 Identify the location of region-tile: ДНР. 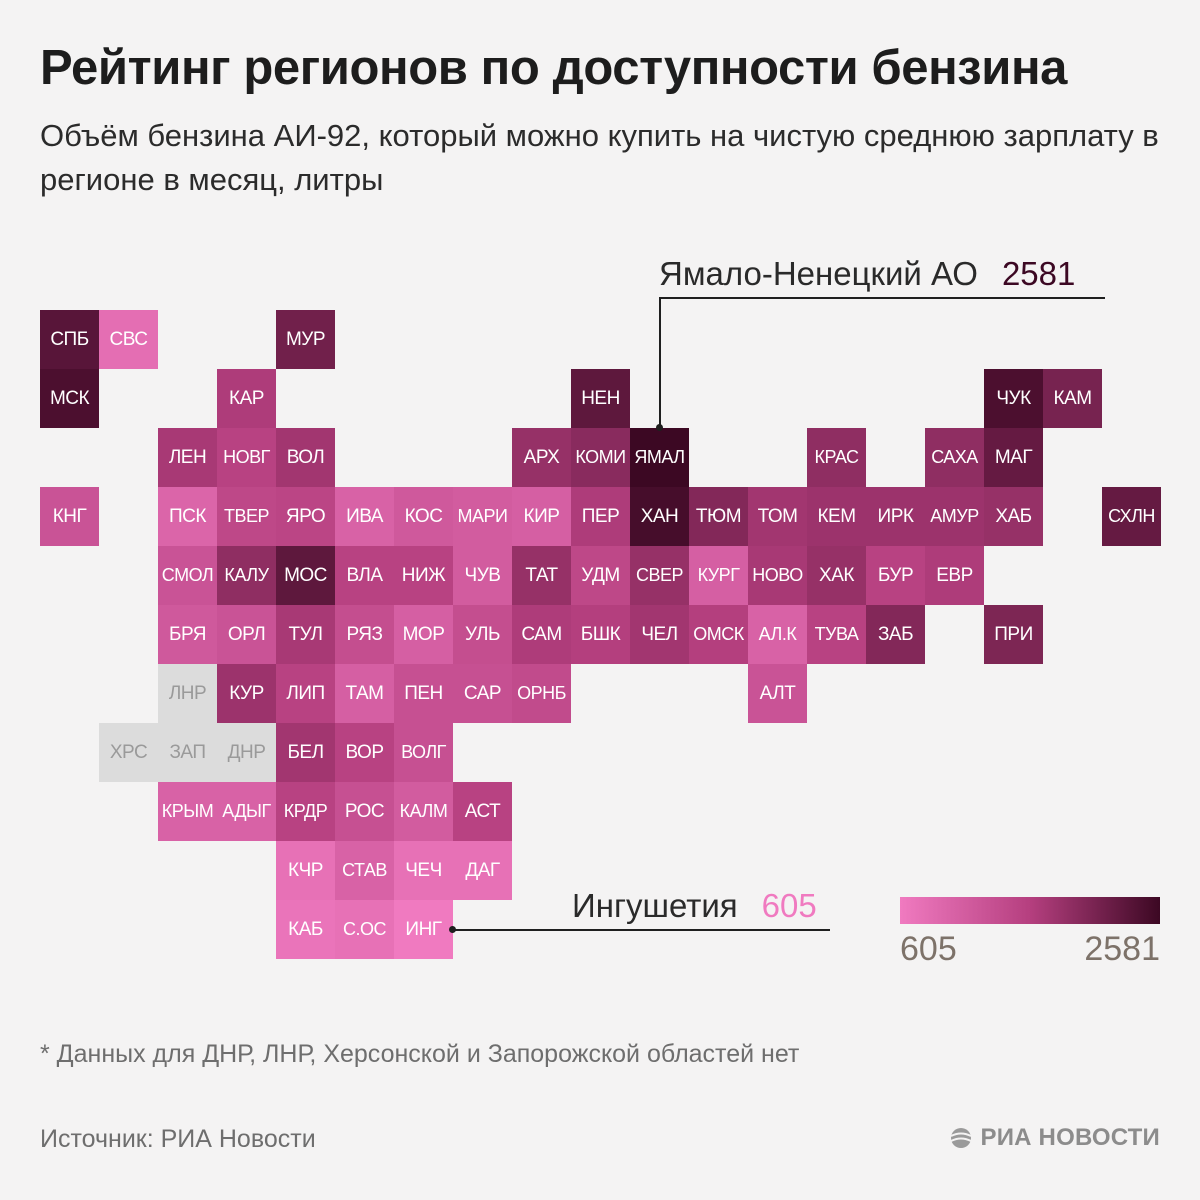
(246, 752).